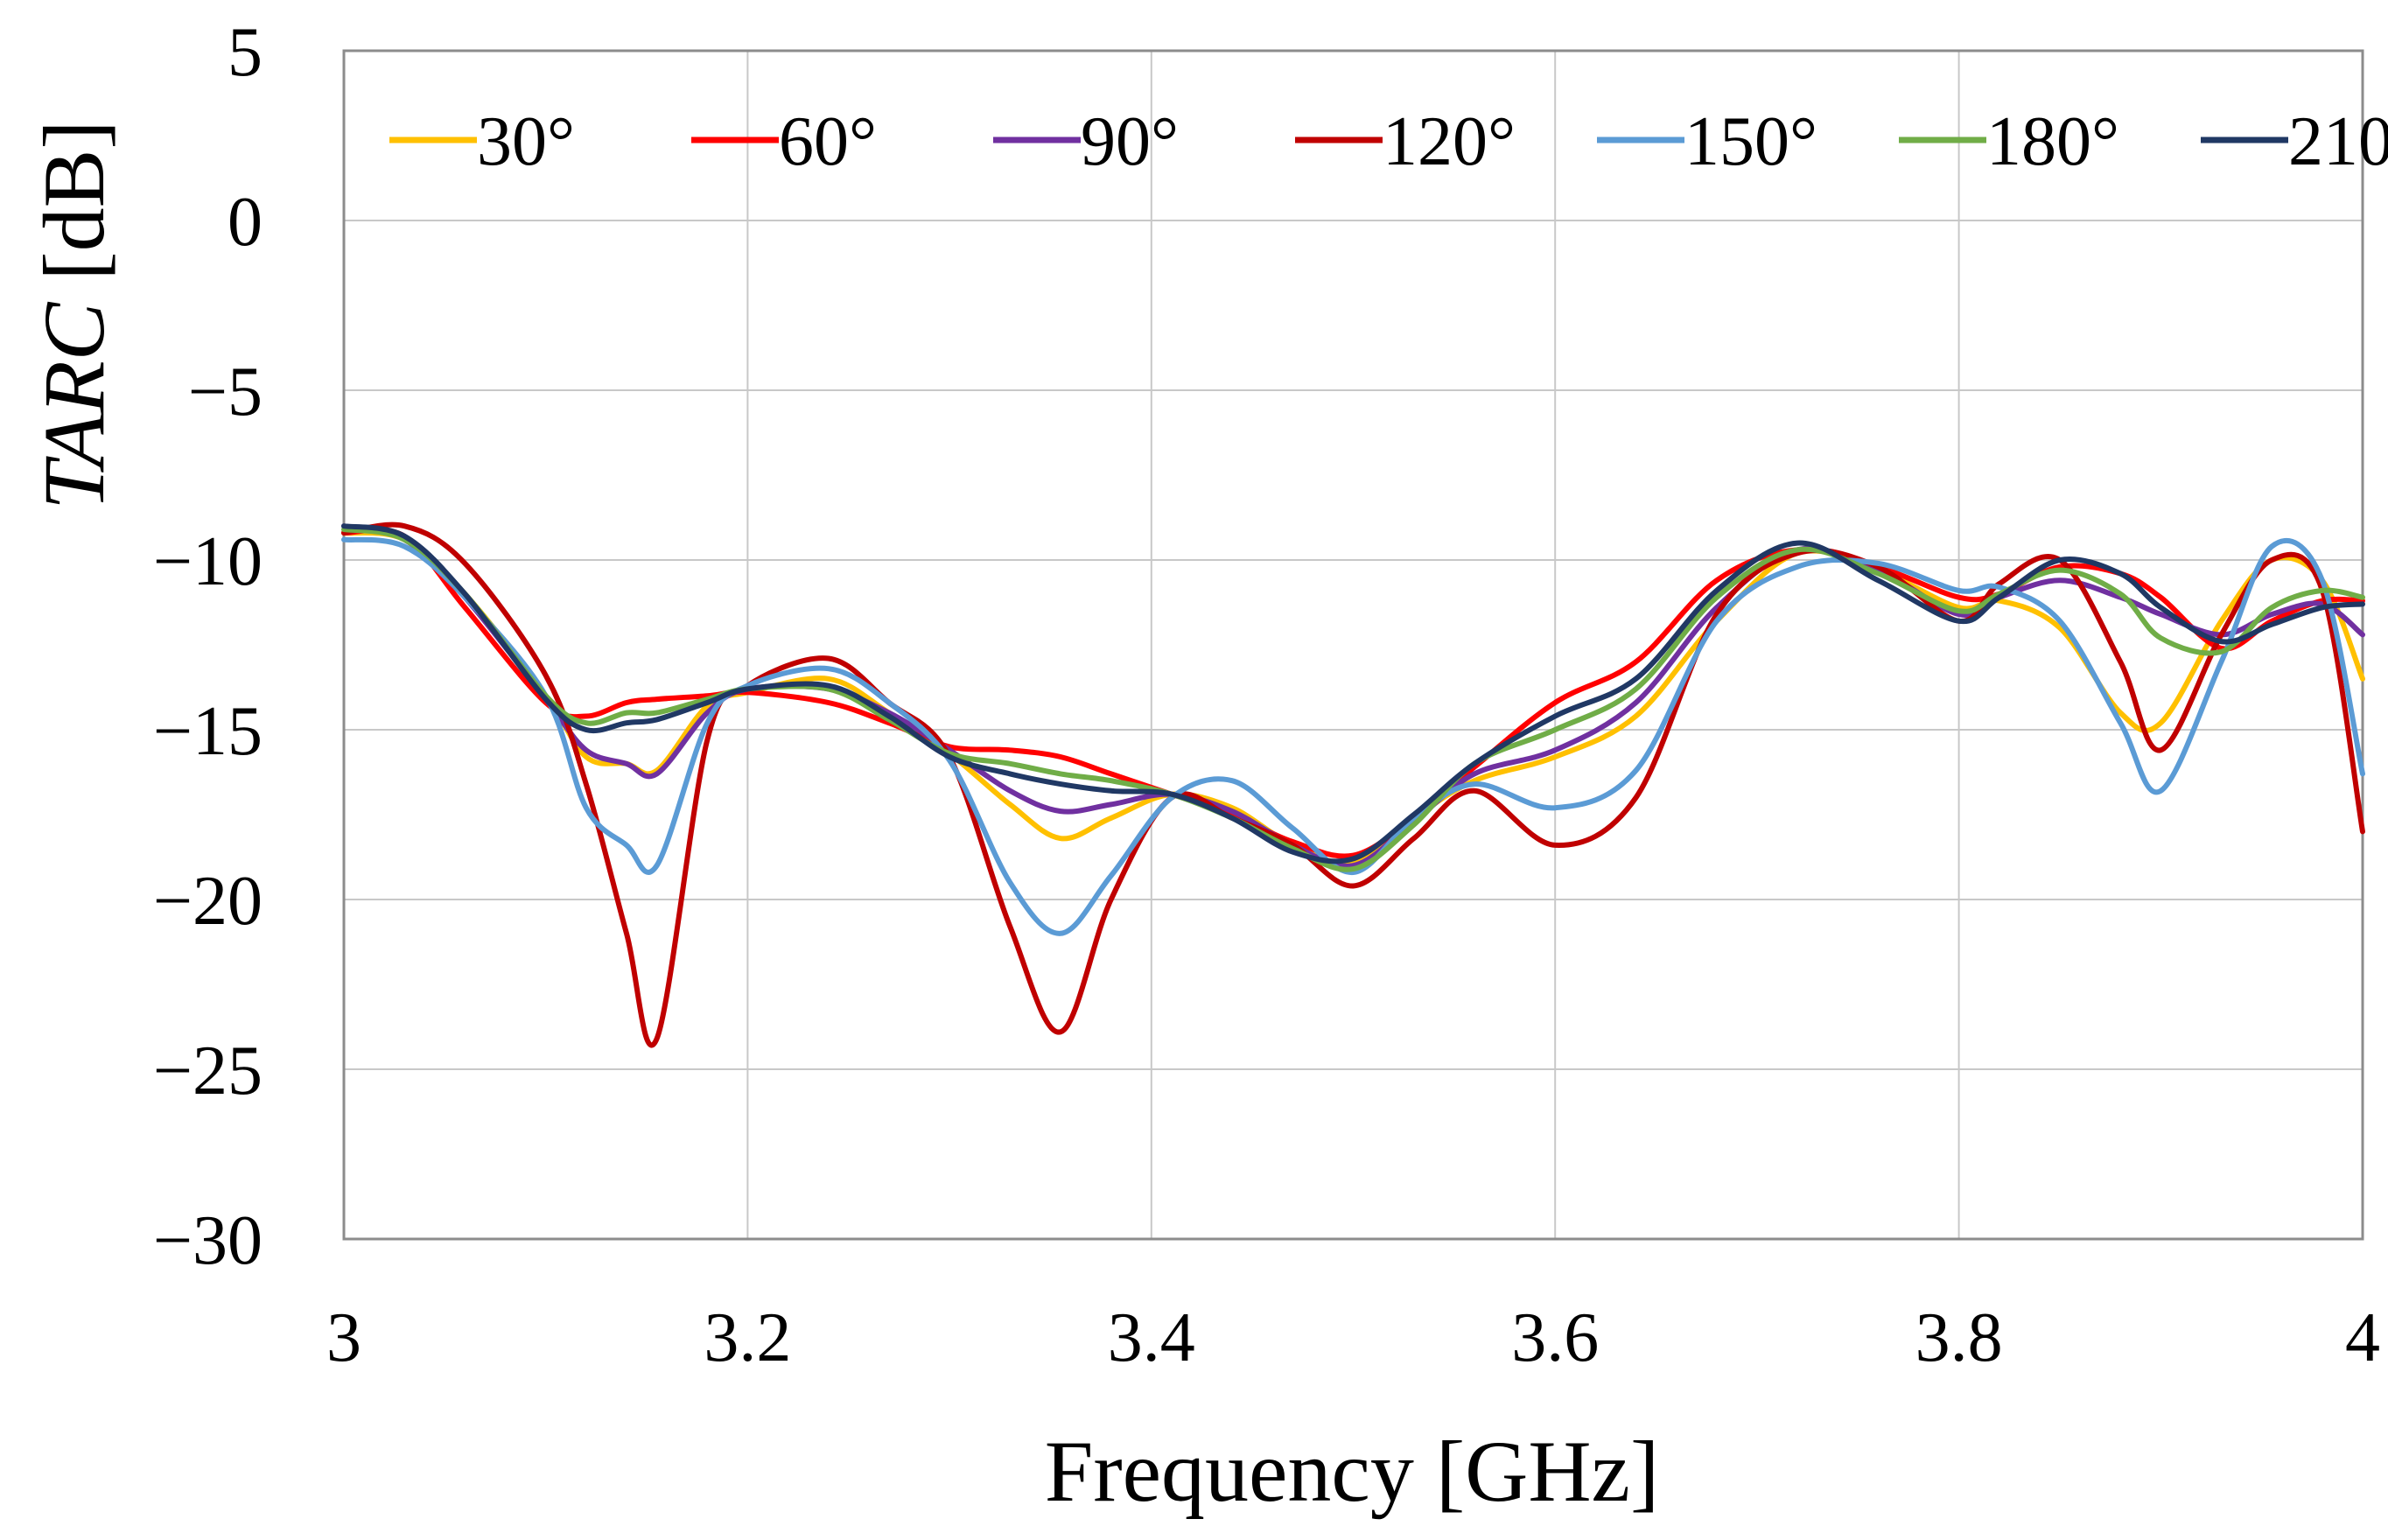 This screenshot has width=2388, height=1540. I want to click on legend: 30° 60° 90° 120° 150° 180° 210°, so click(1389, 141).